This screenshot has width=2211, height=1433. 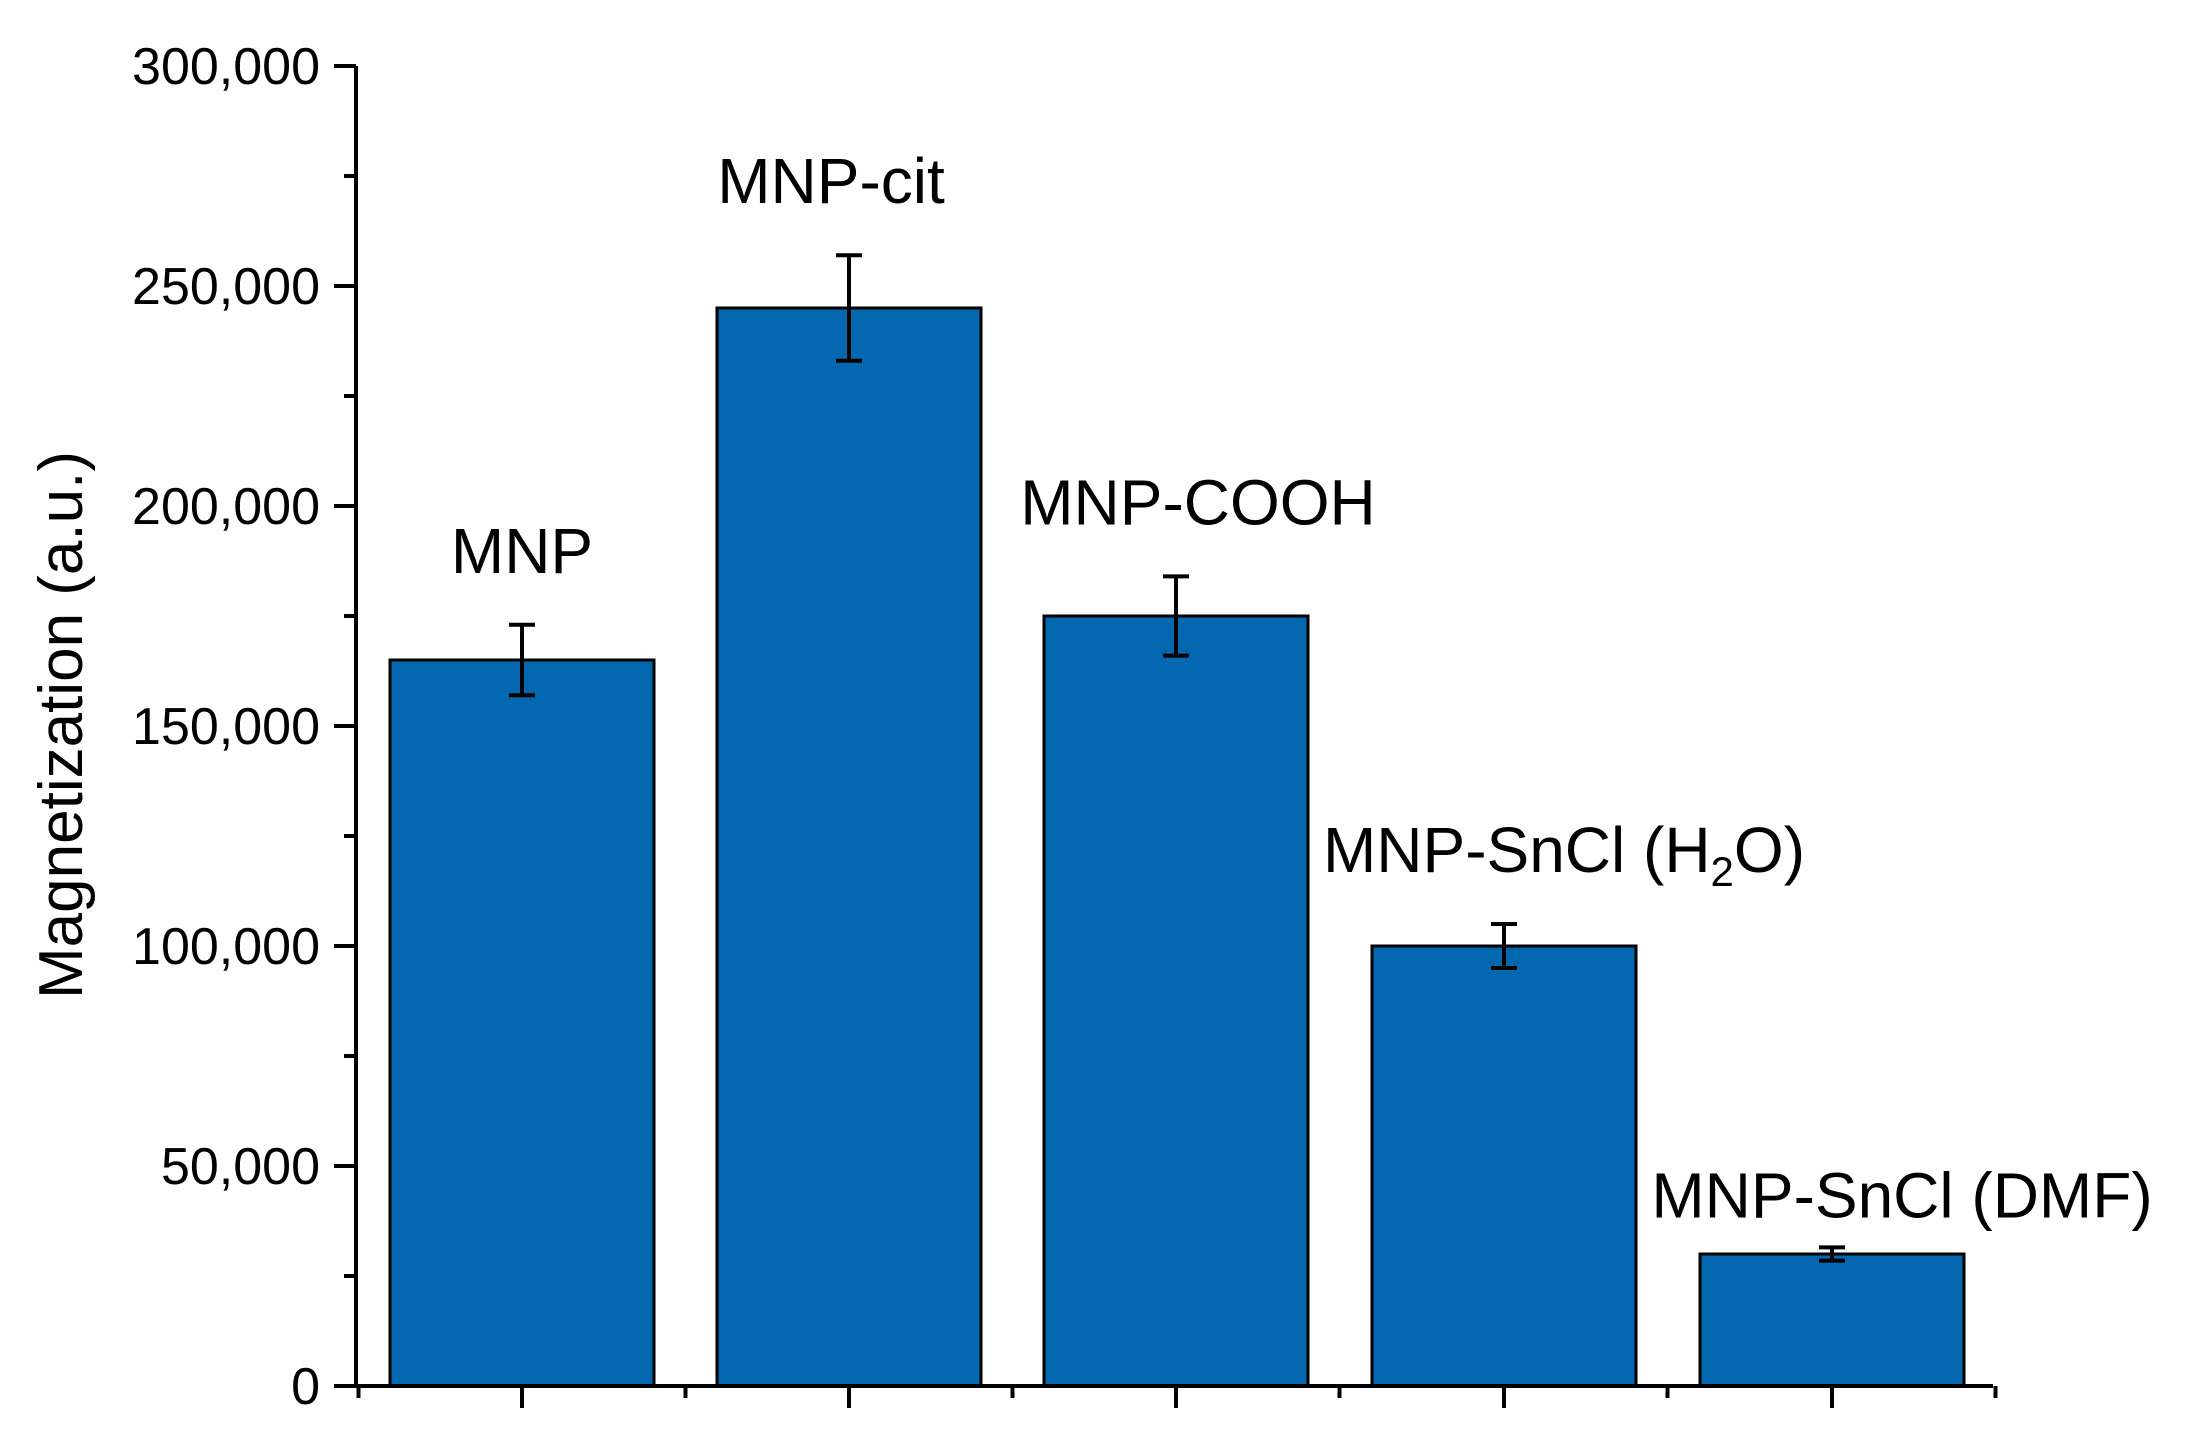 What do you see at coordinates (240, 1167) in the screenshot?
I see `y-tick-label: 50,000` at bounding box center [240, 1167].